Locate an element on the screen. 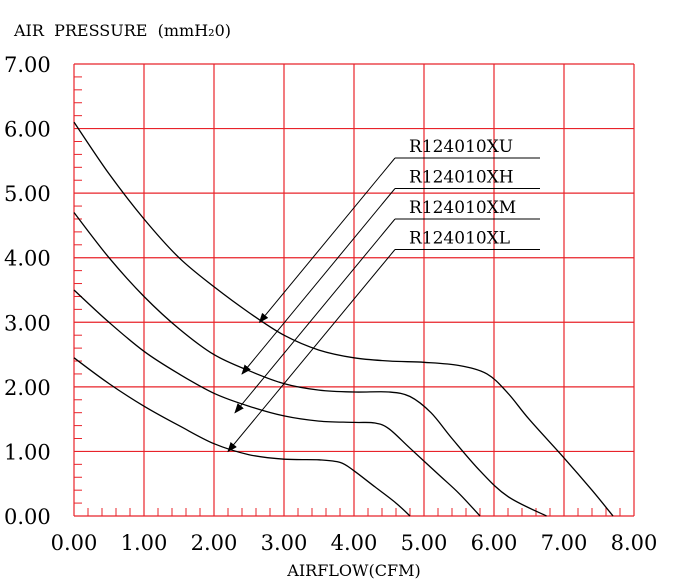 The image size is (681, 585). x-tick-label: 0.00 is located at coordinates (74, 543).